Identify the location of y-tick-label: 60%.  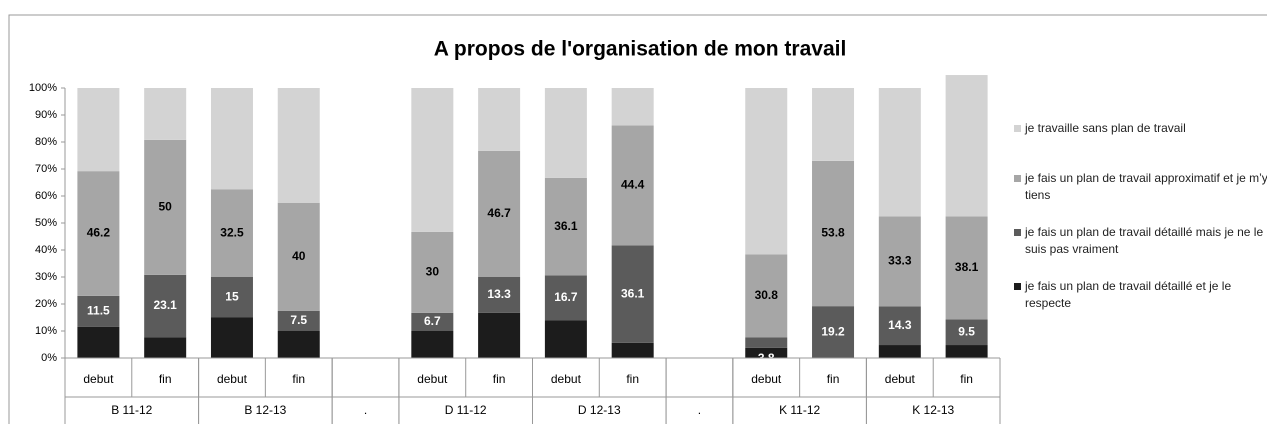
(46, 196).